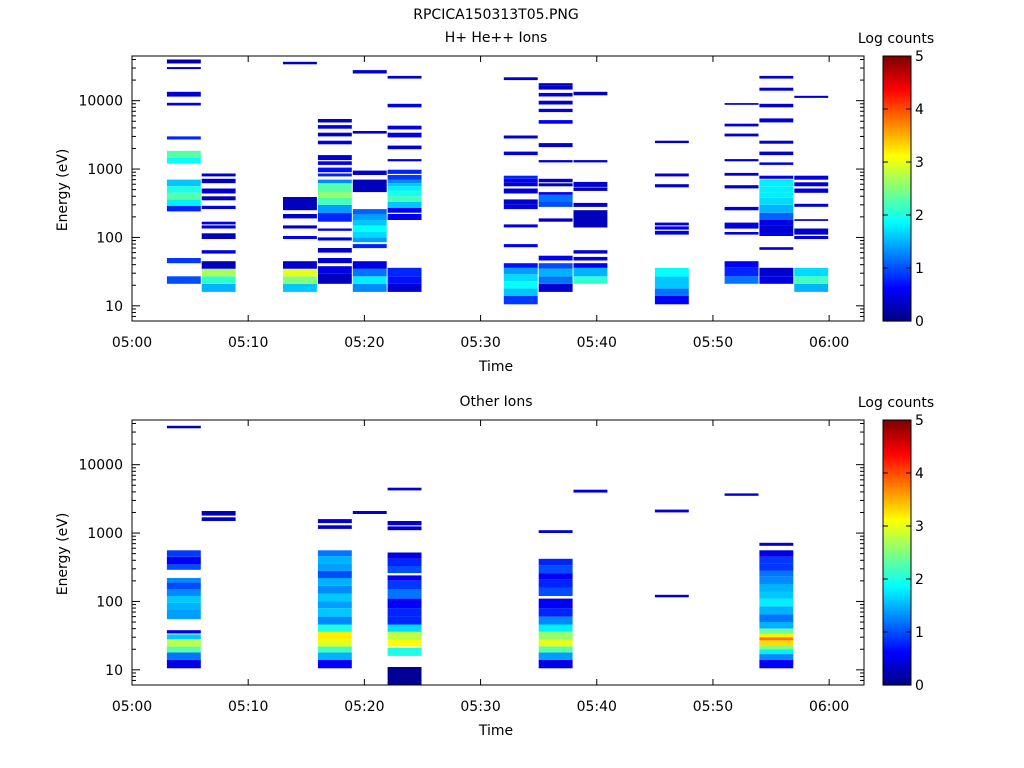  Describe the element at coordinates (919, 633) in the screenshot. I see `colorbar-tick-label: 1` at that location.